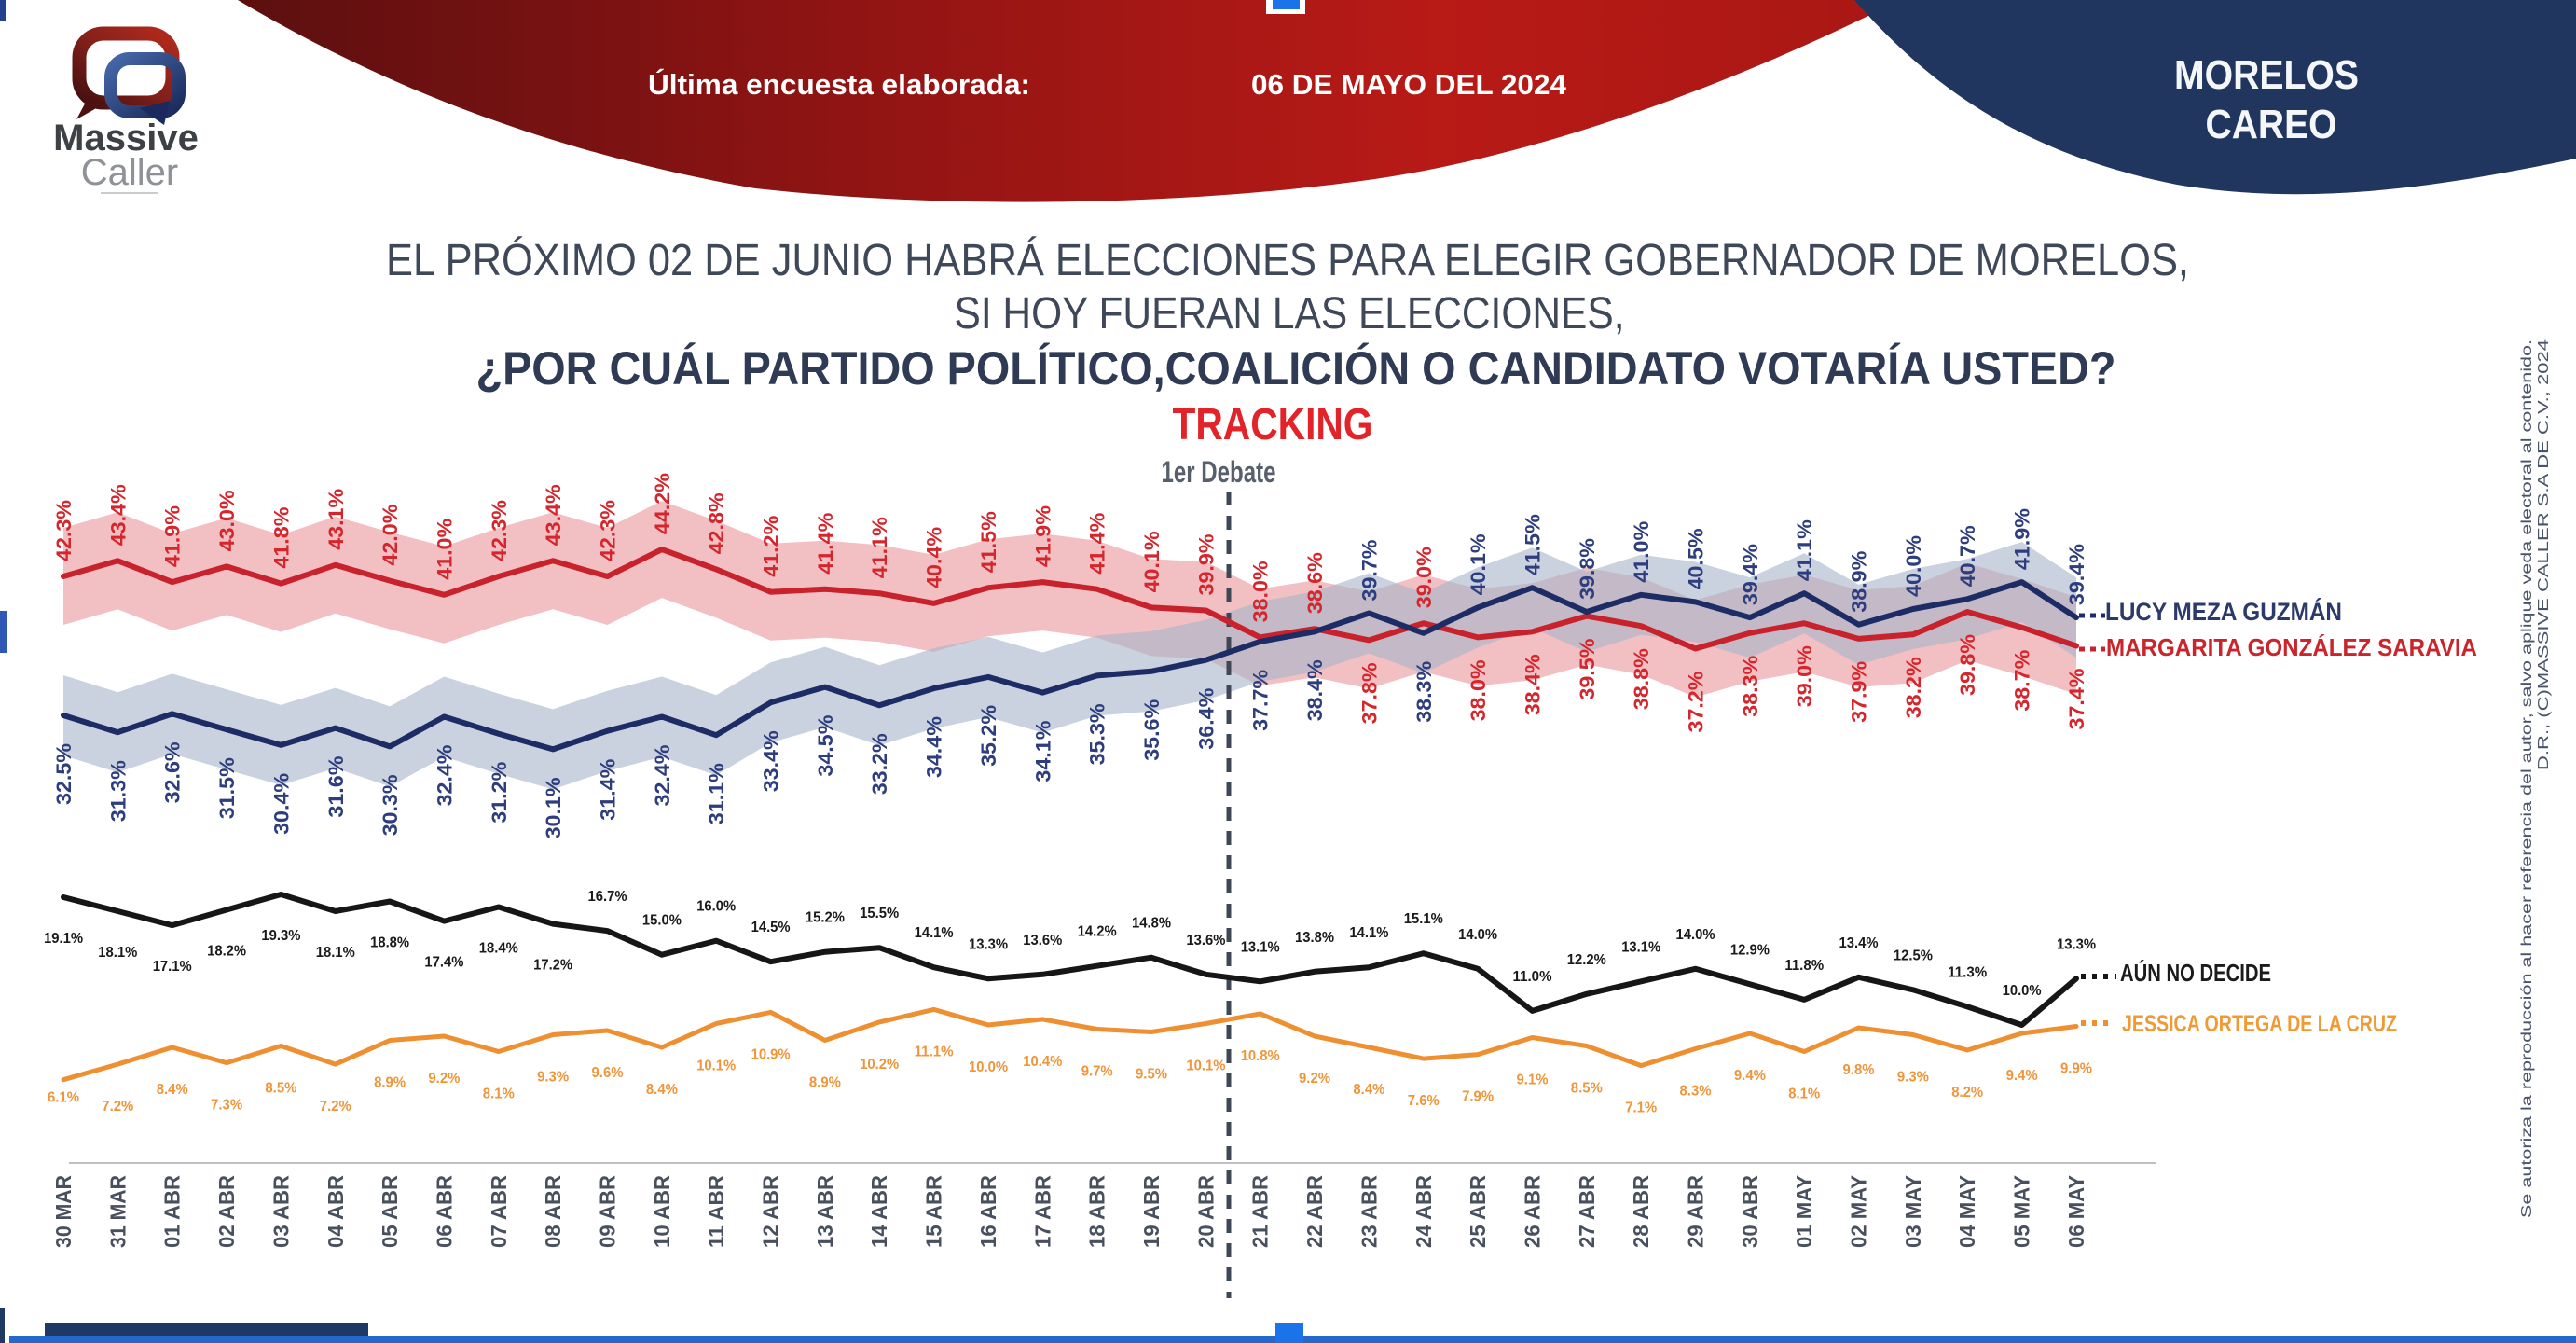 The image size is (2576, 1343). What do you see at coordinates (1206, 565) in the screenshot?
I see `svg-text: 39.9%` at bounding box center [1206, 565].